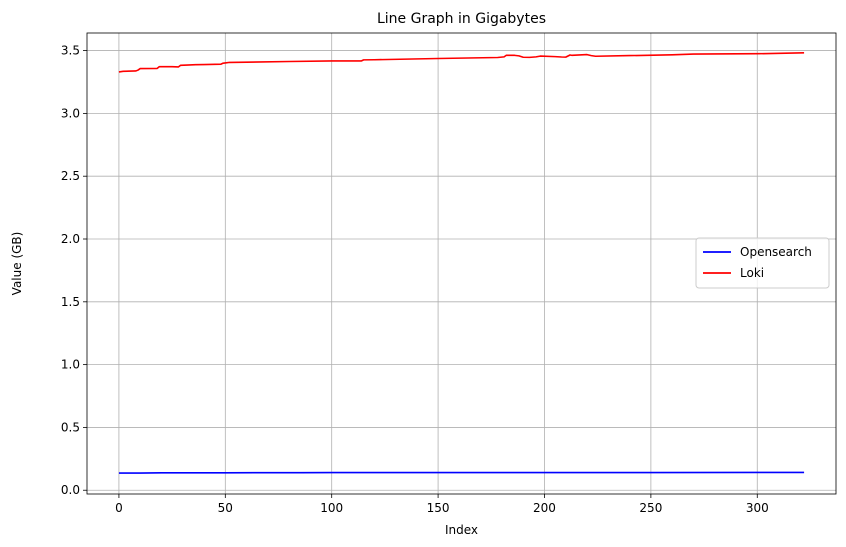  I want to click on x-tick-label: 250, so click(650, 508).